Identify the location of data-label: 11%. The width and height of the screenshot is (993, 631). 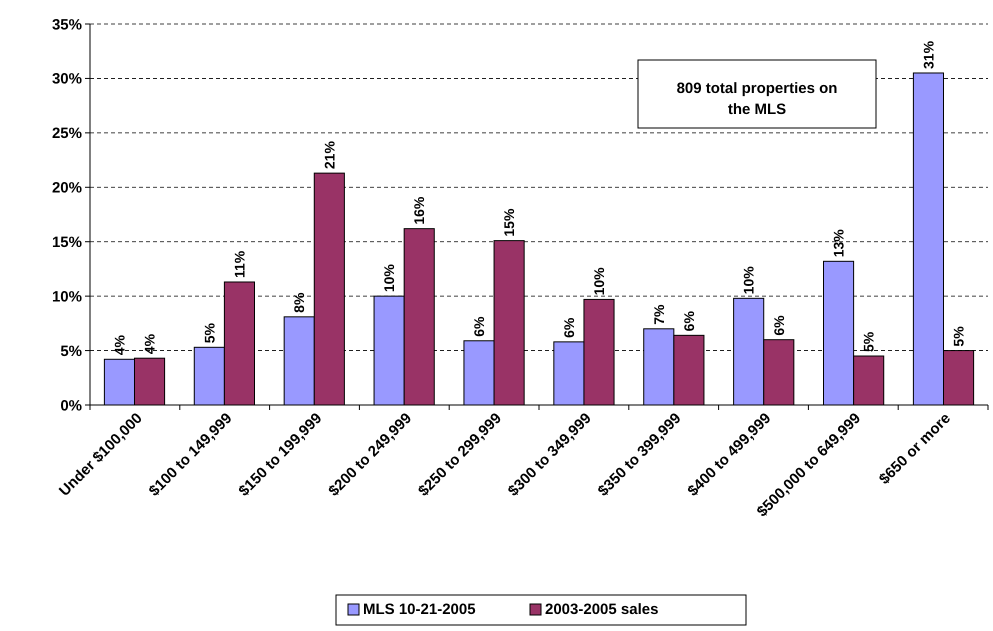
(239, 264).